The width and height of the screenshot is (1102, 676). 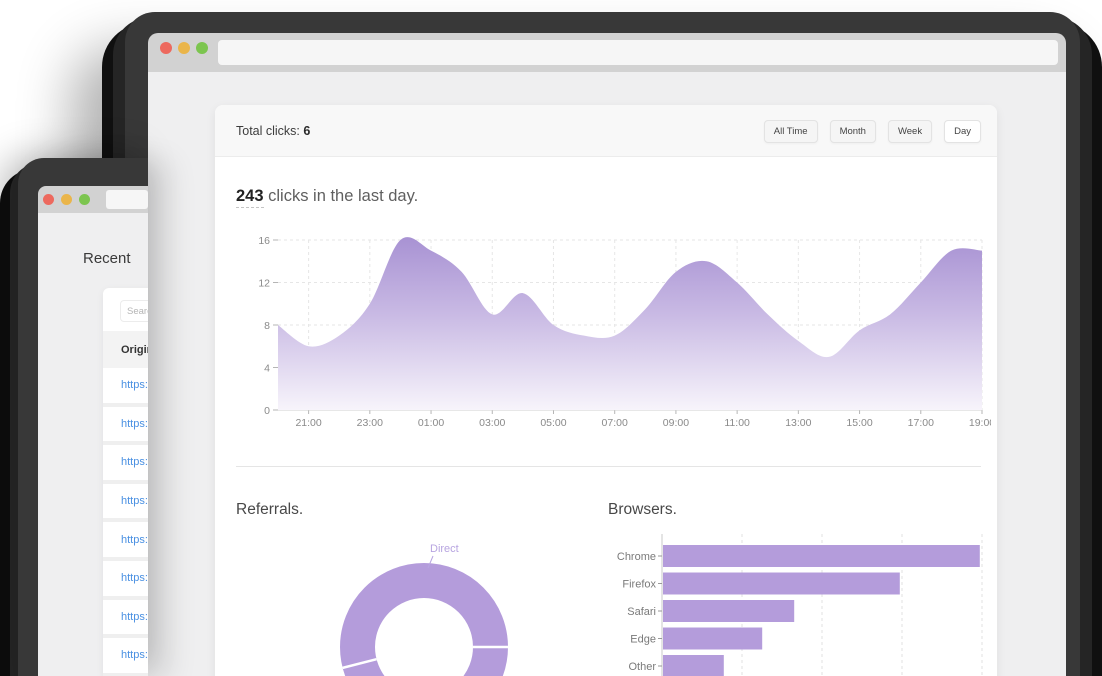 I want to click on svg-text: 23:00, so click(x=370, y=423).